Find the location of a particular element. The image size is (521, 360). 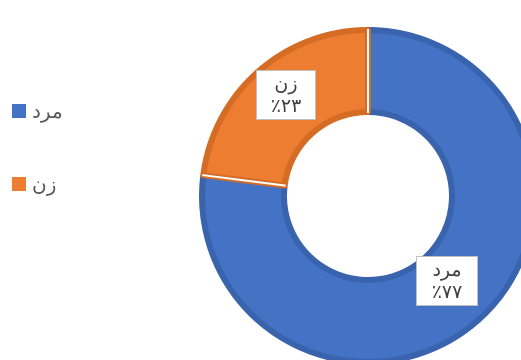

legend-item-female: زن is located at coordinates (34, 184).